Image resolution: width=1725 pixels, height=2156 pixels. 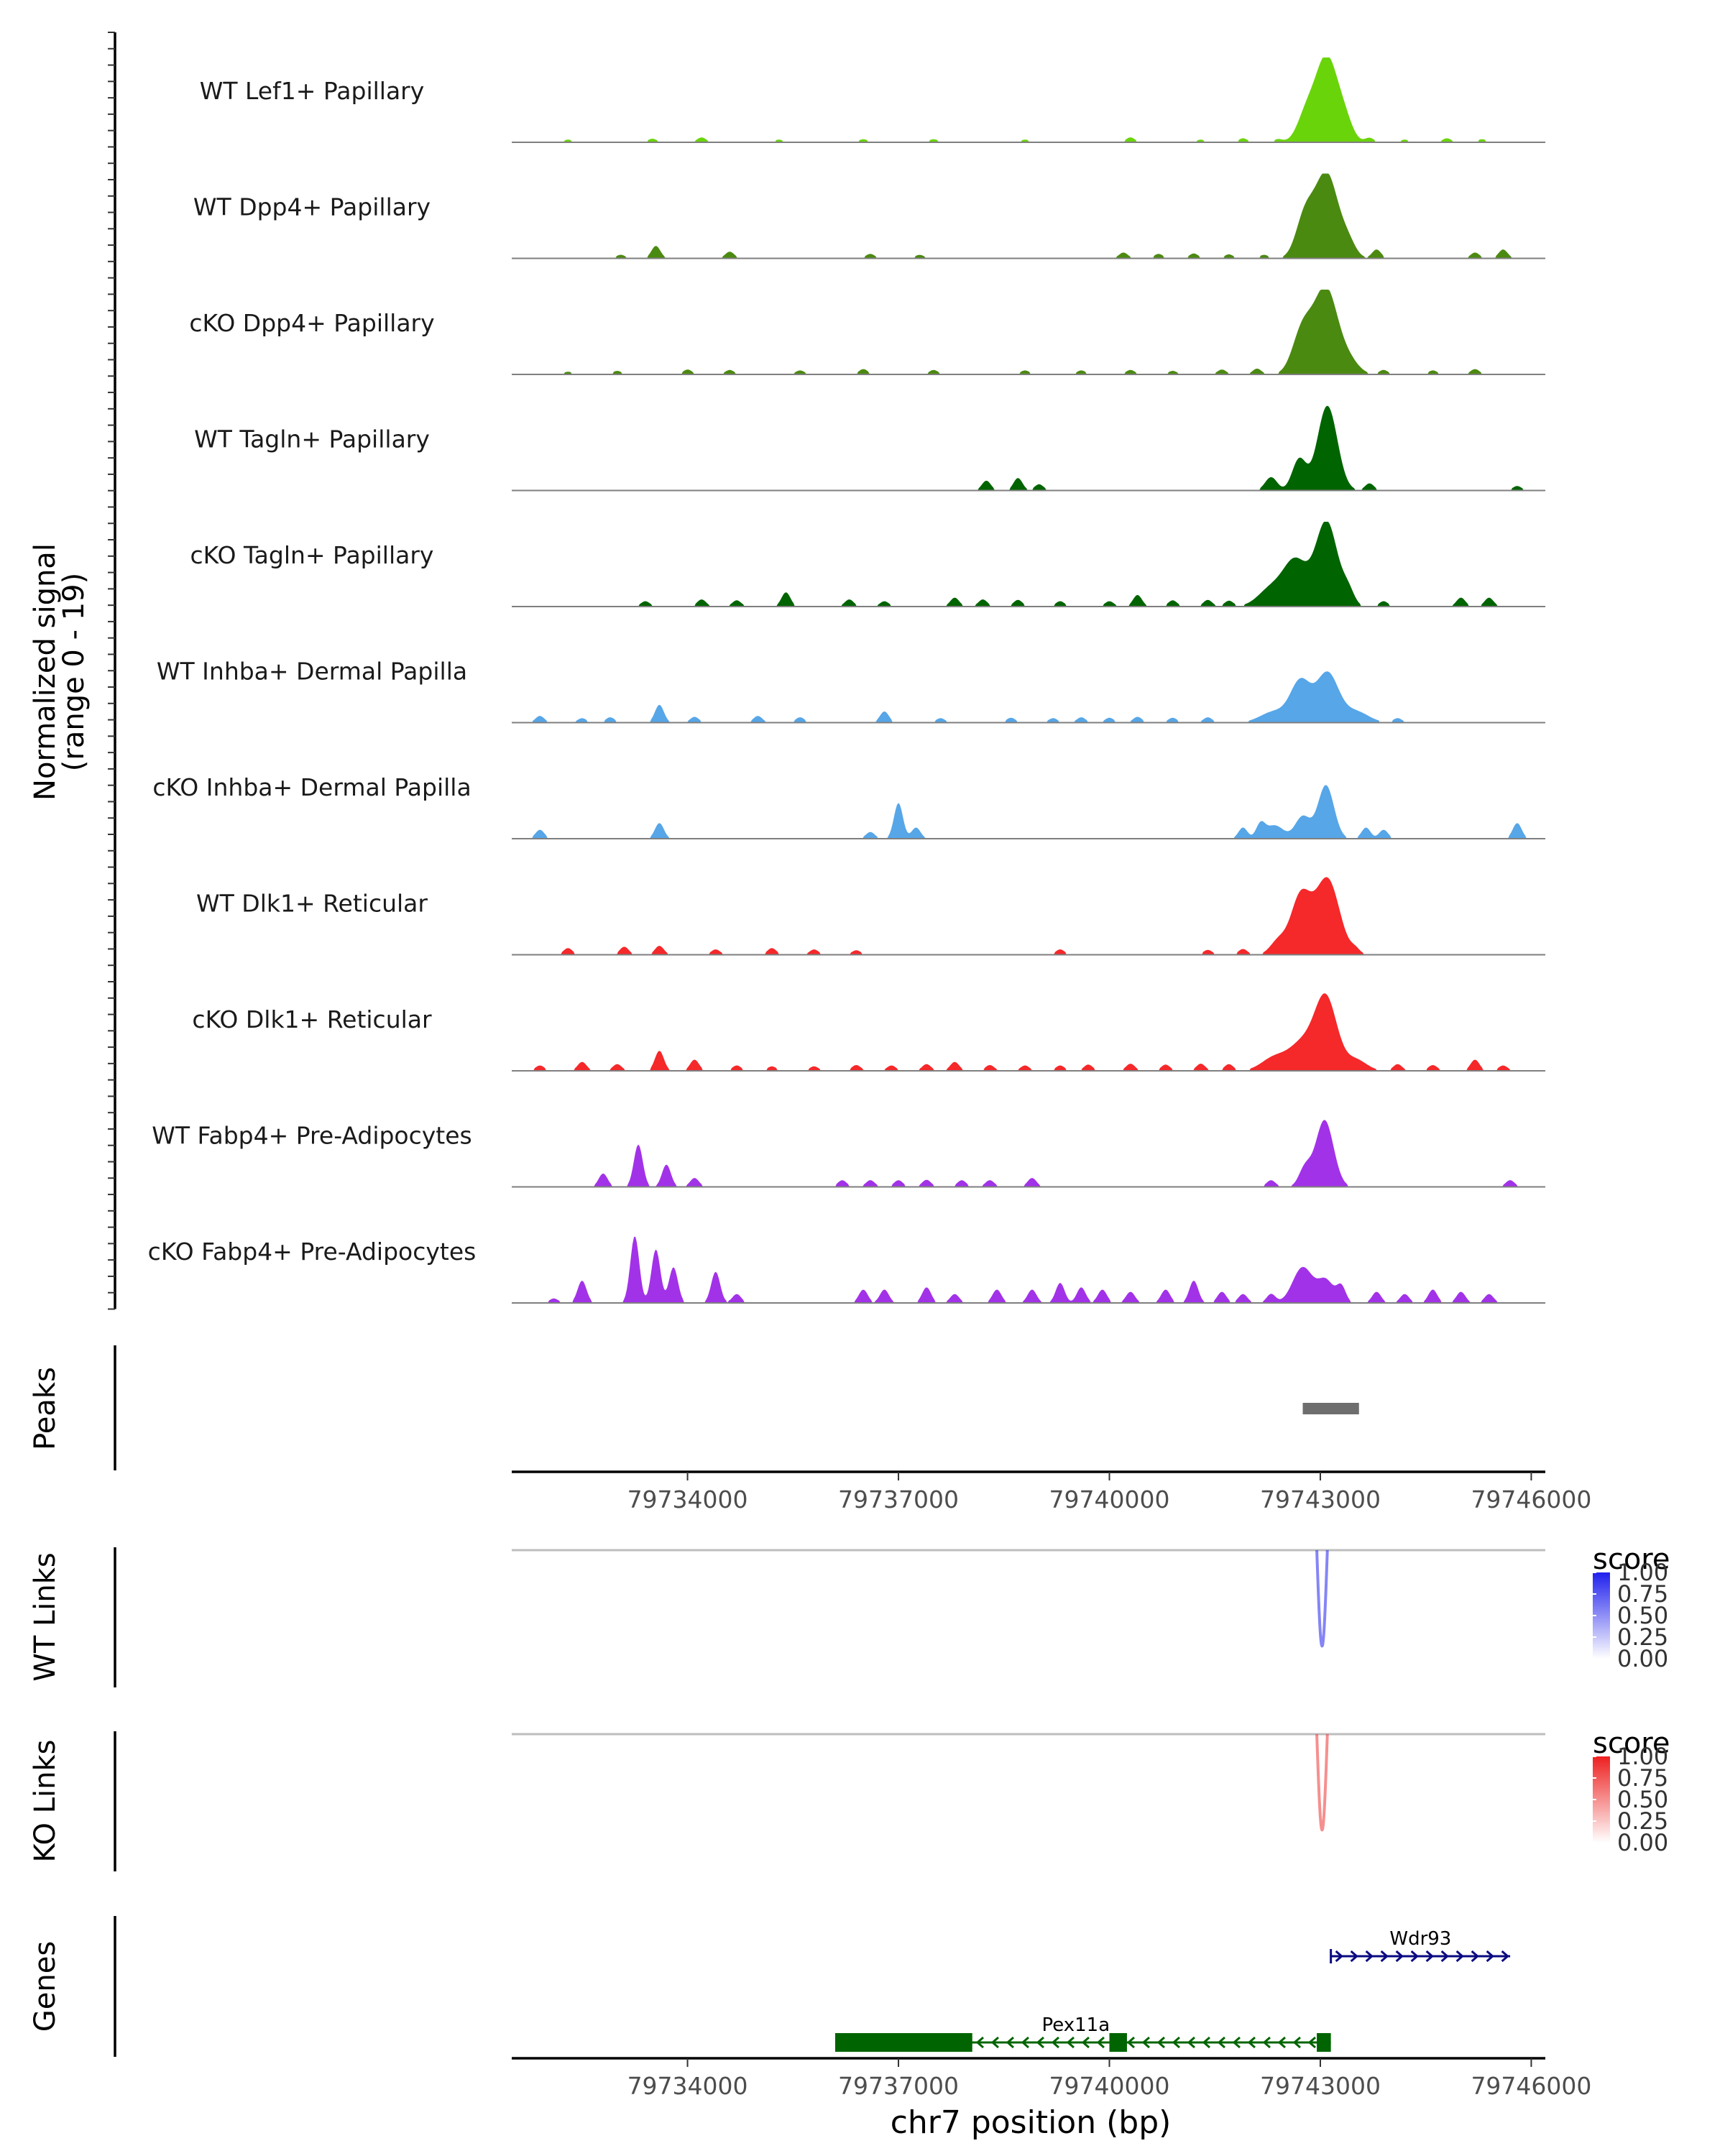 I want to click on peaks-label: Peaks, so click(x=45, y=1409).